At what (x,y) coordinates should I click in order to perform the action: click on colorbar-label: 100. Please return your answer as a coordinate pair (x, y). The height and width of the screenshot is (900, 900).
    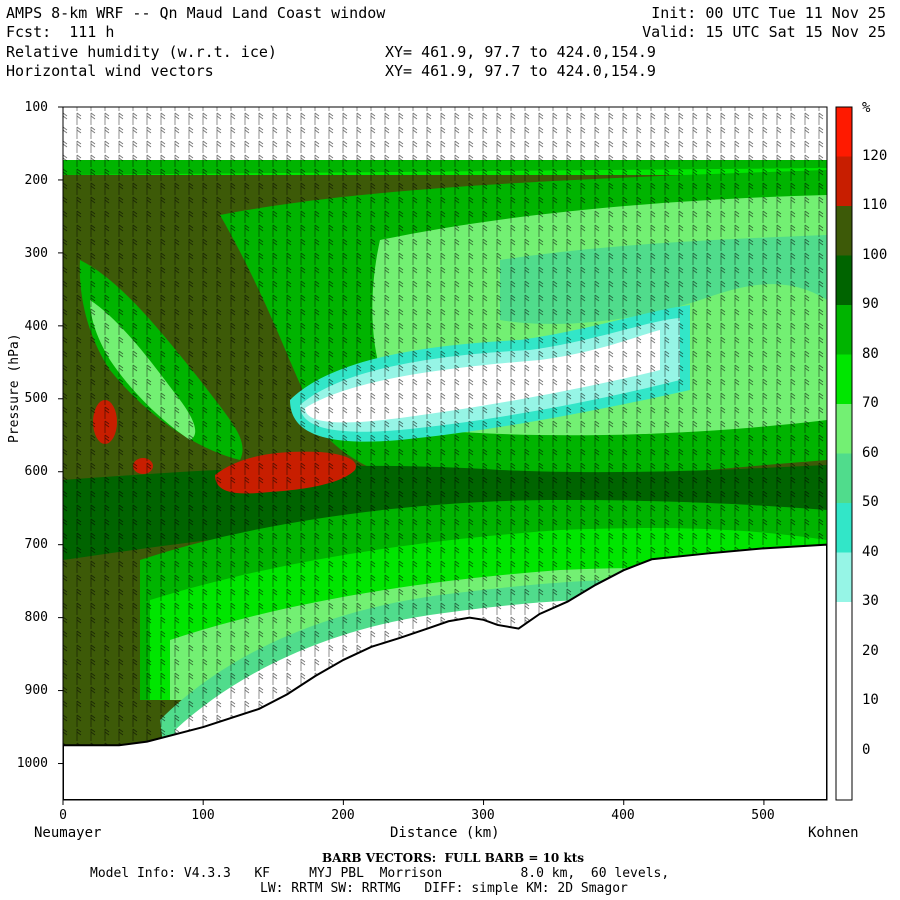
    Looking at the image, I should click on (875, 254).